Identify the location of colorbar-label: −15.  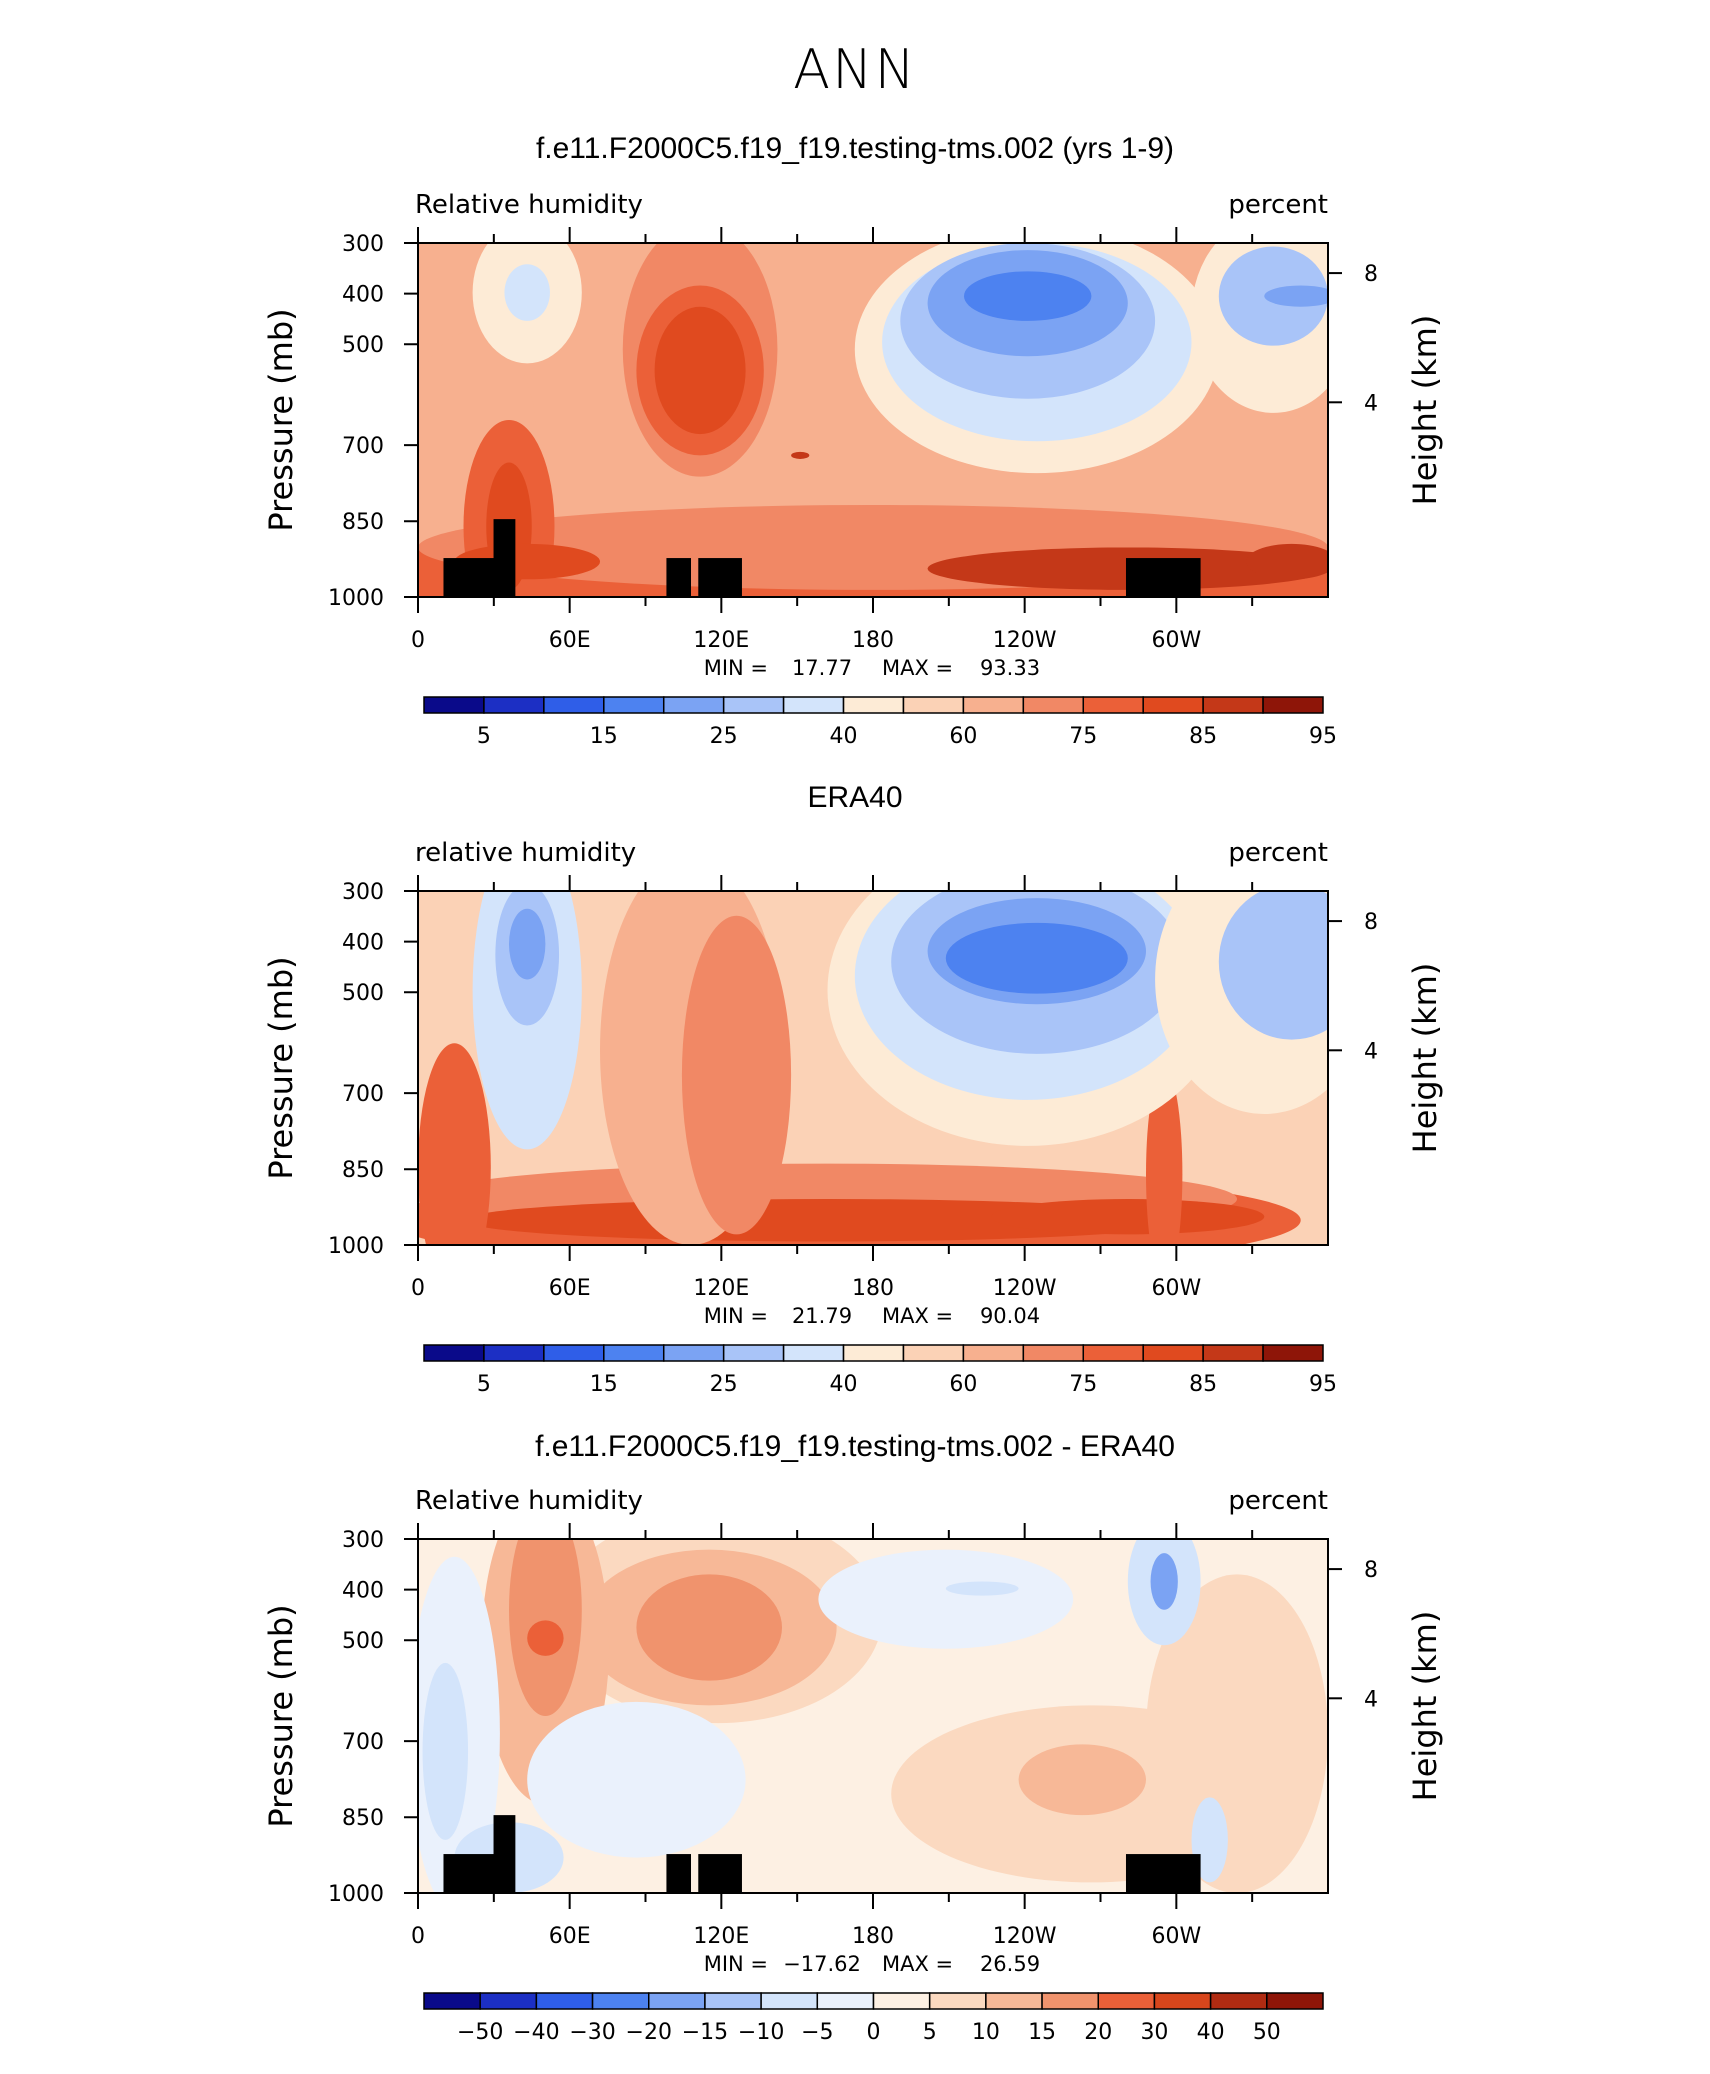
(705, 2032).